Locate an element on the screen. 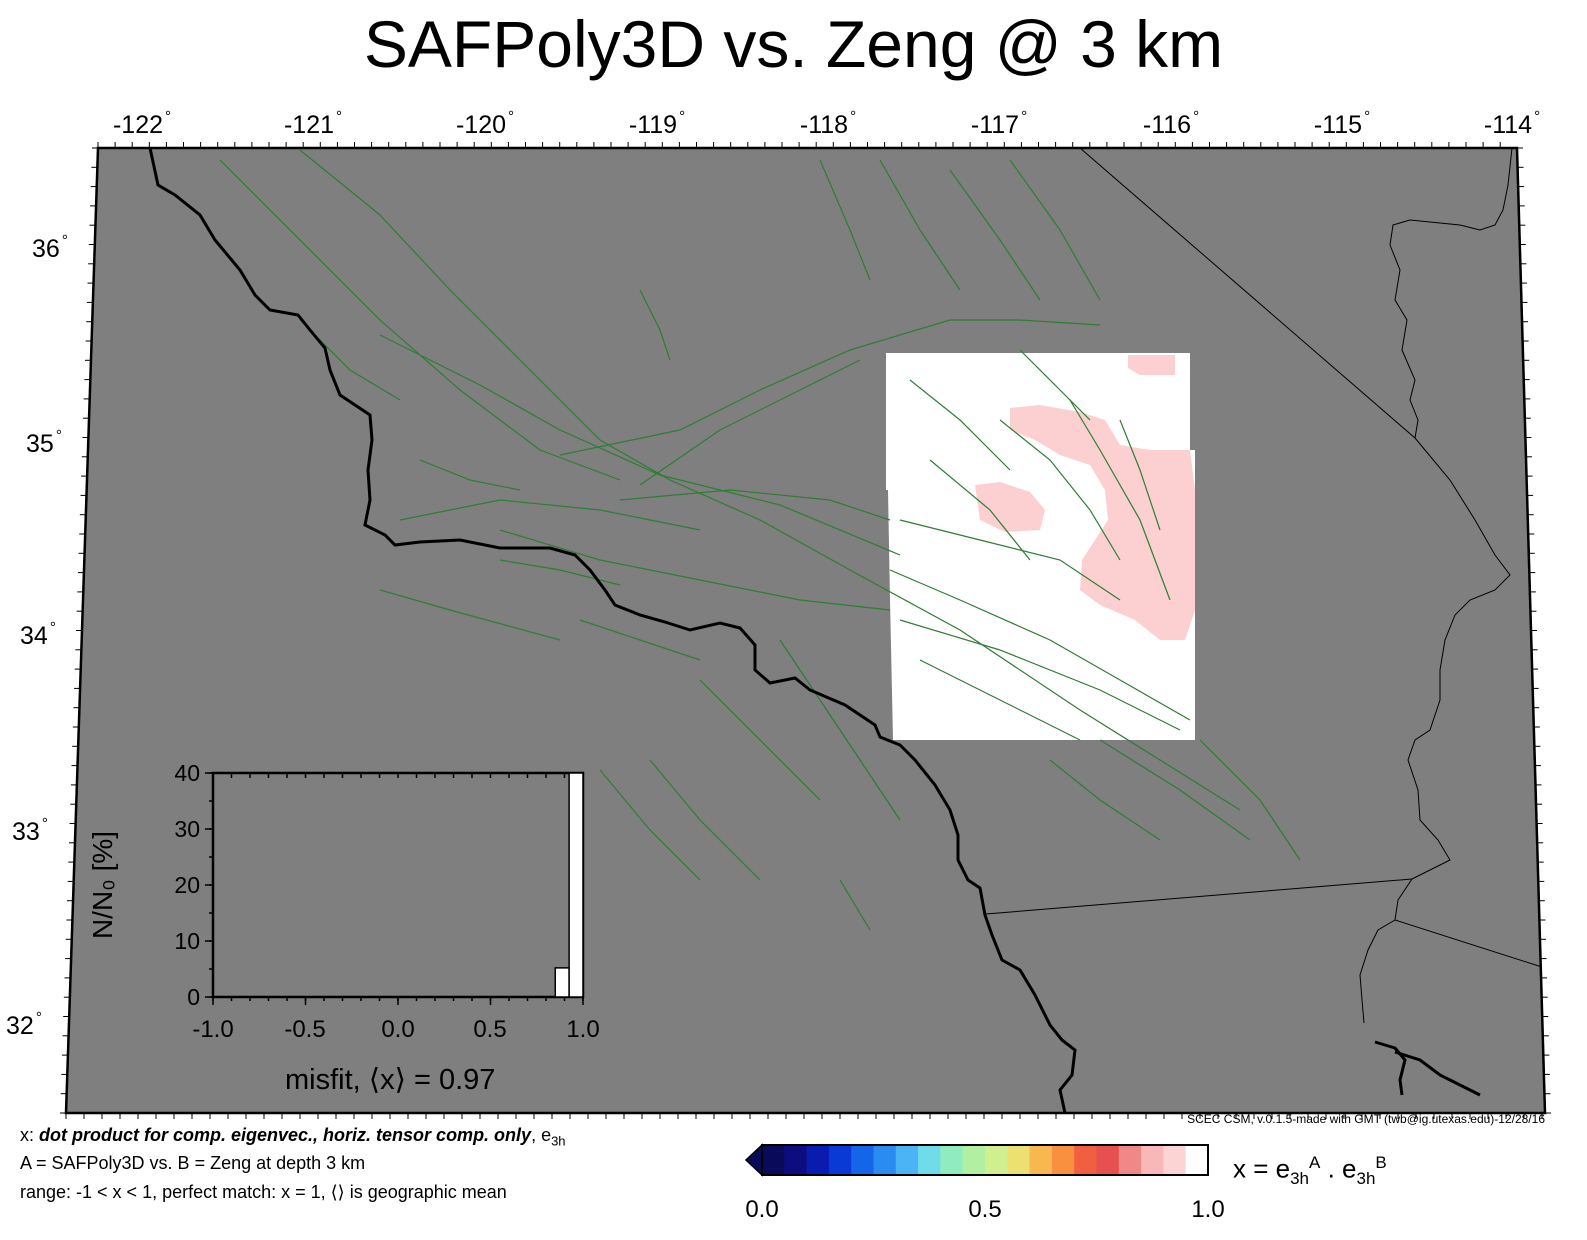 This screenshot has width=1587, height=1240. colorbar-formula: x = e3hA . e3hB is located at coordinates (1310, 1170).